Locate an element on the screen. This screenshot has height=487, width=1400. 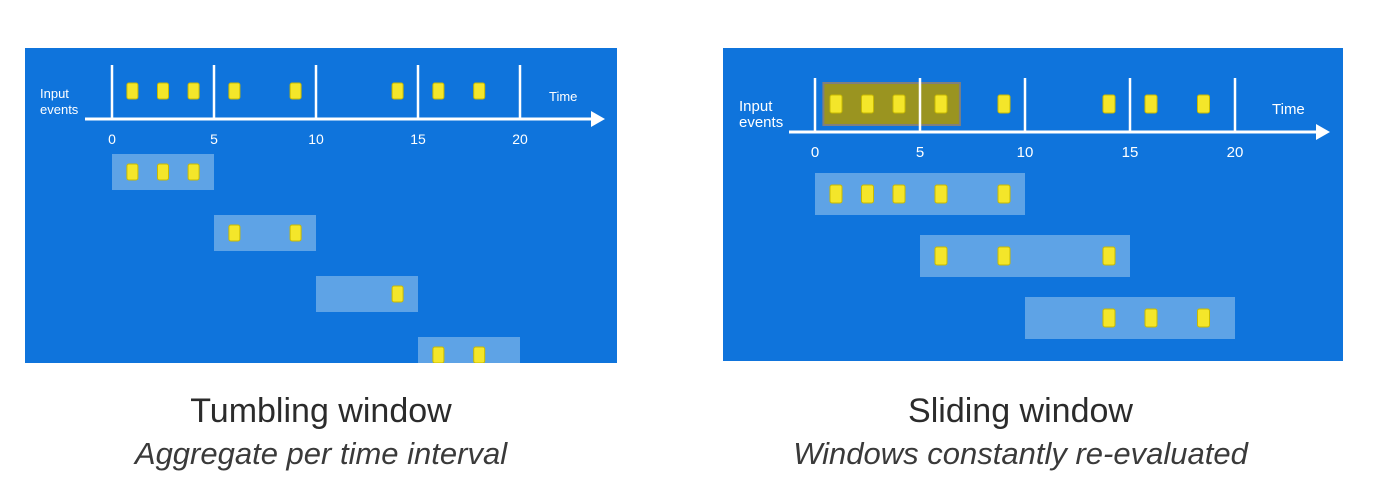
window-2-box is located at coordinates (1025, 256).